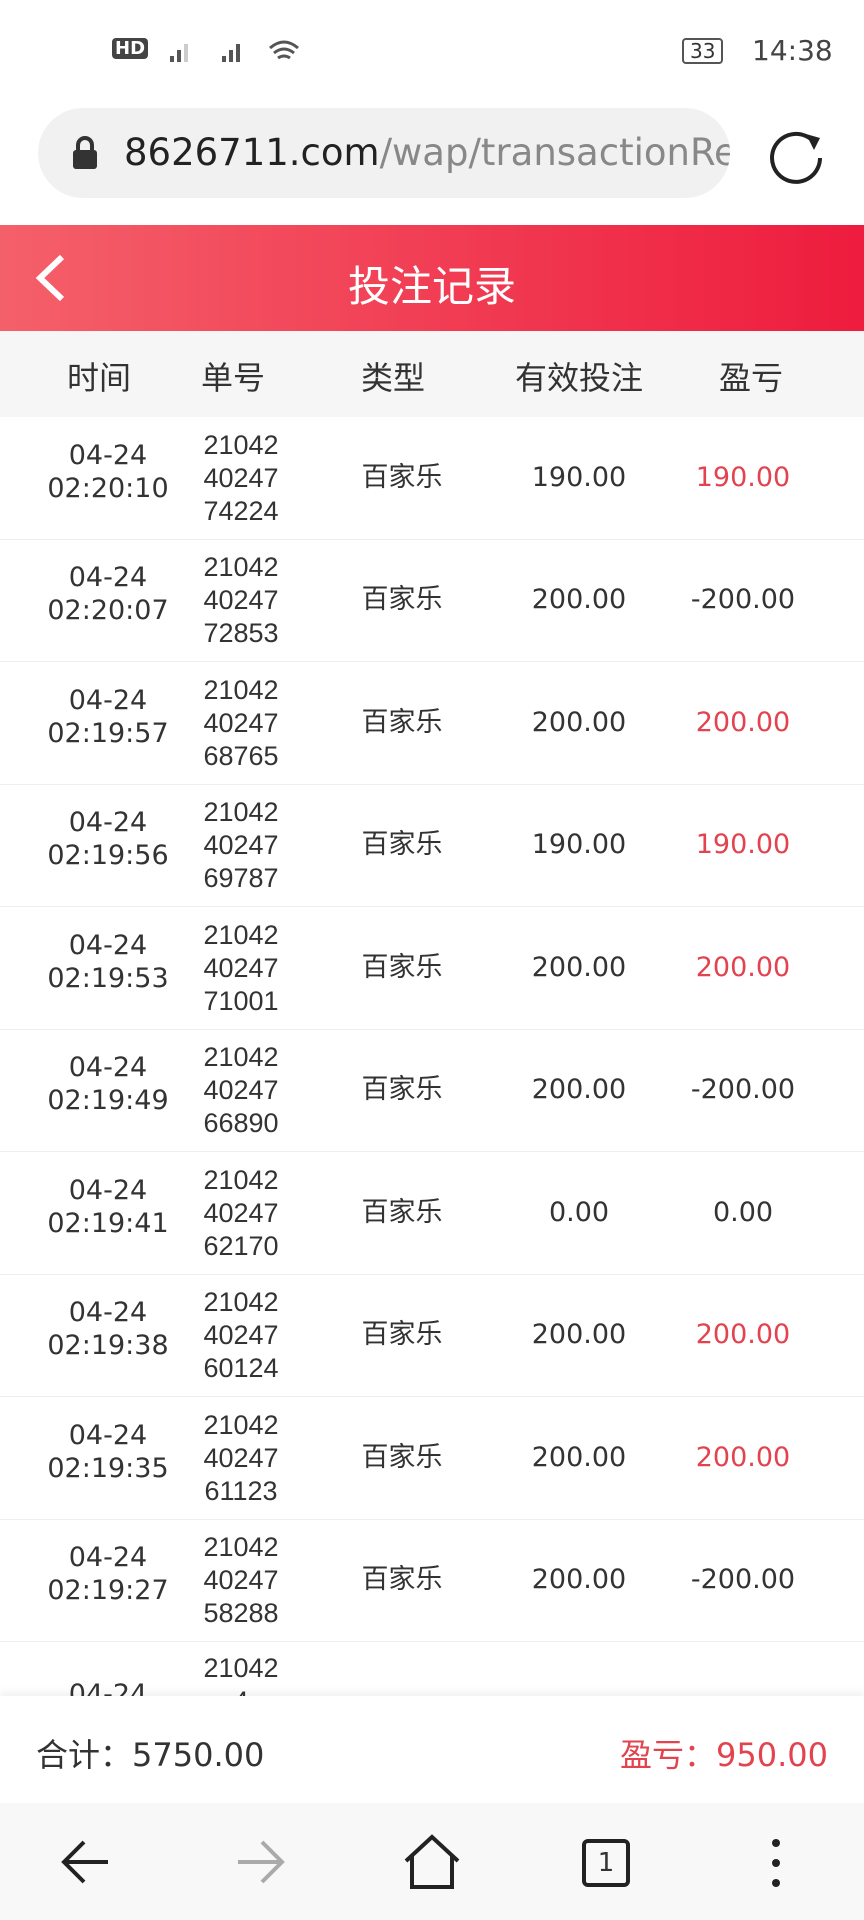 The image size is (864, 1920). What do you see at coordinates (751, 378) in the screenshot?
I see `column-header: 盈亏` at bounding box center [751, 378].